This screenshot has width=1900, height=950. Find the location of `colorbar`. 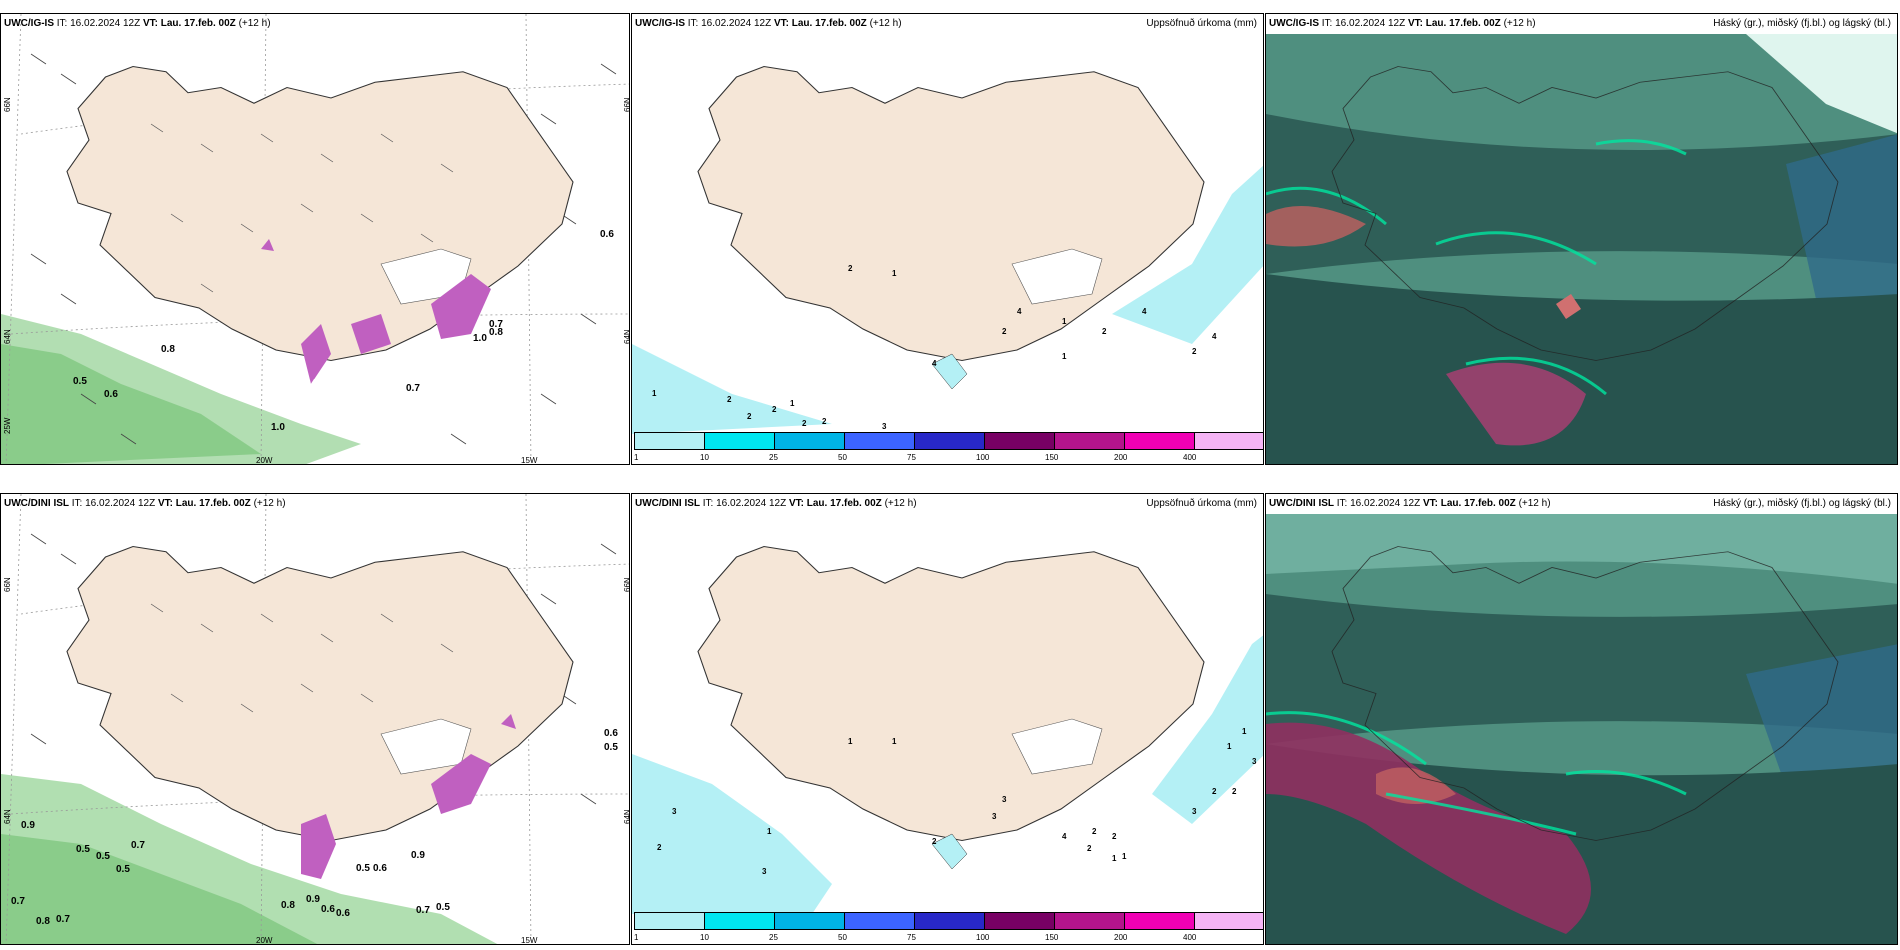

colorbar is located at coordinates (948, 441).